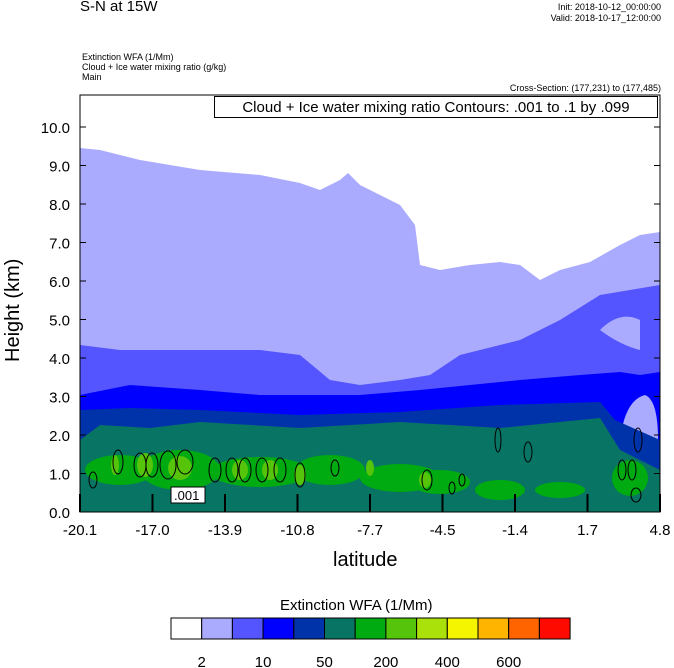 This screenshot has width=674, height=668. I want to click on y-axis-label: Height (km), so click(13, 310).